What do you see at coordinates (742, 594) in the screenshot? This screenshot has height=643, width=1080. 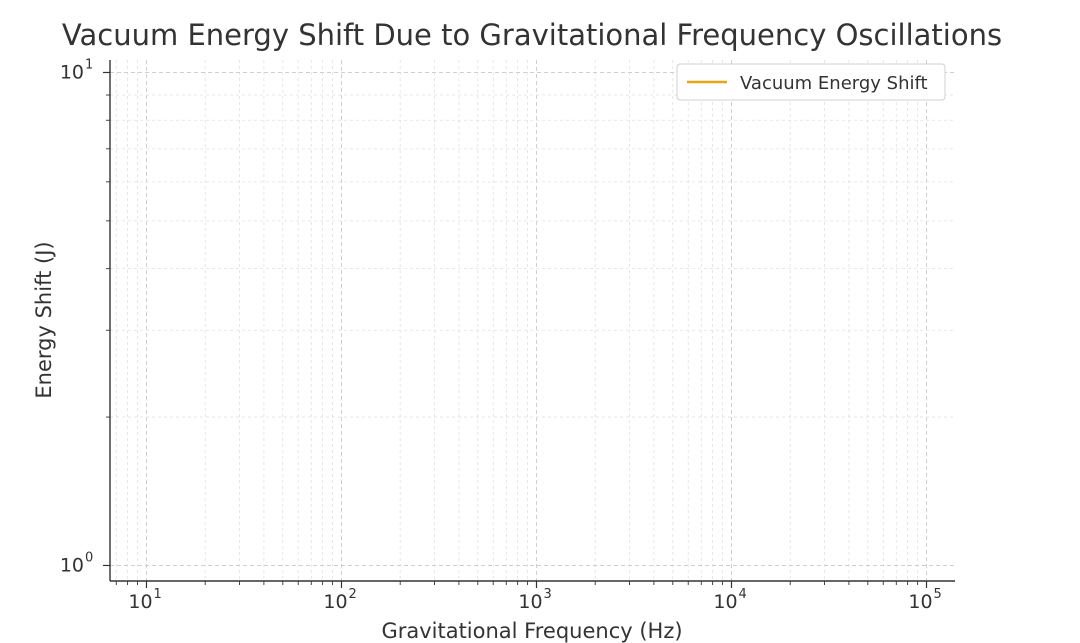 I see `x-tick-label-exponent: 4` at bounding box center [742, 594].